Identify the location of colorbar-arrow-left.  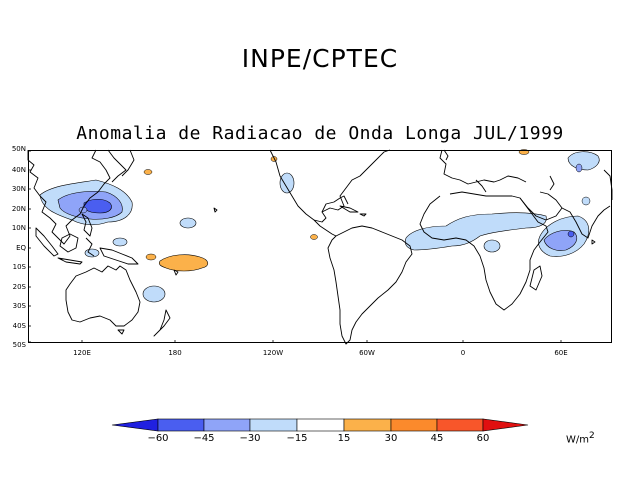
(135, 425).